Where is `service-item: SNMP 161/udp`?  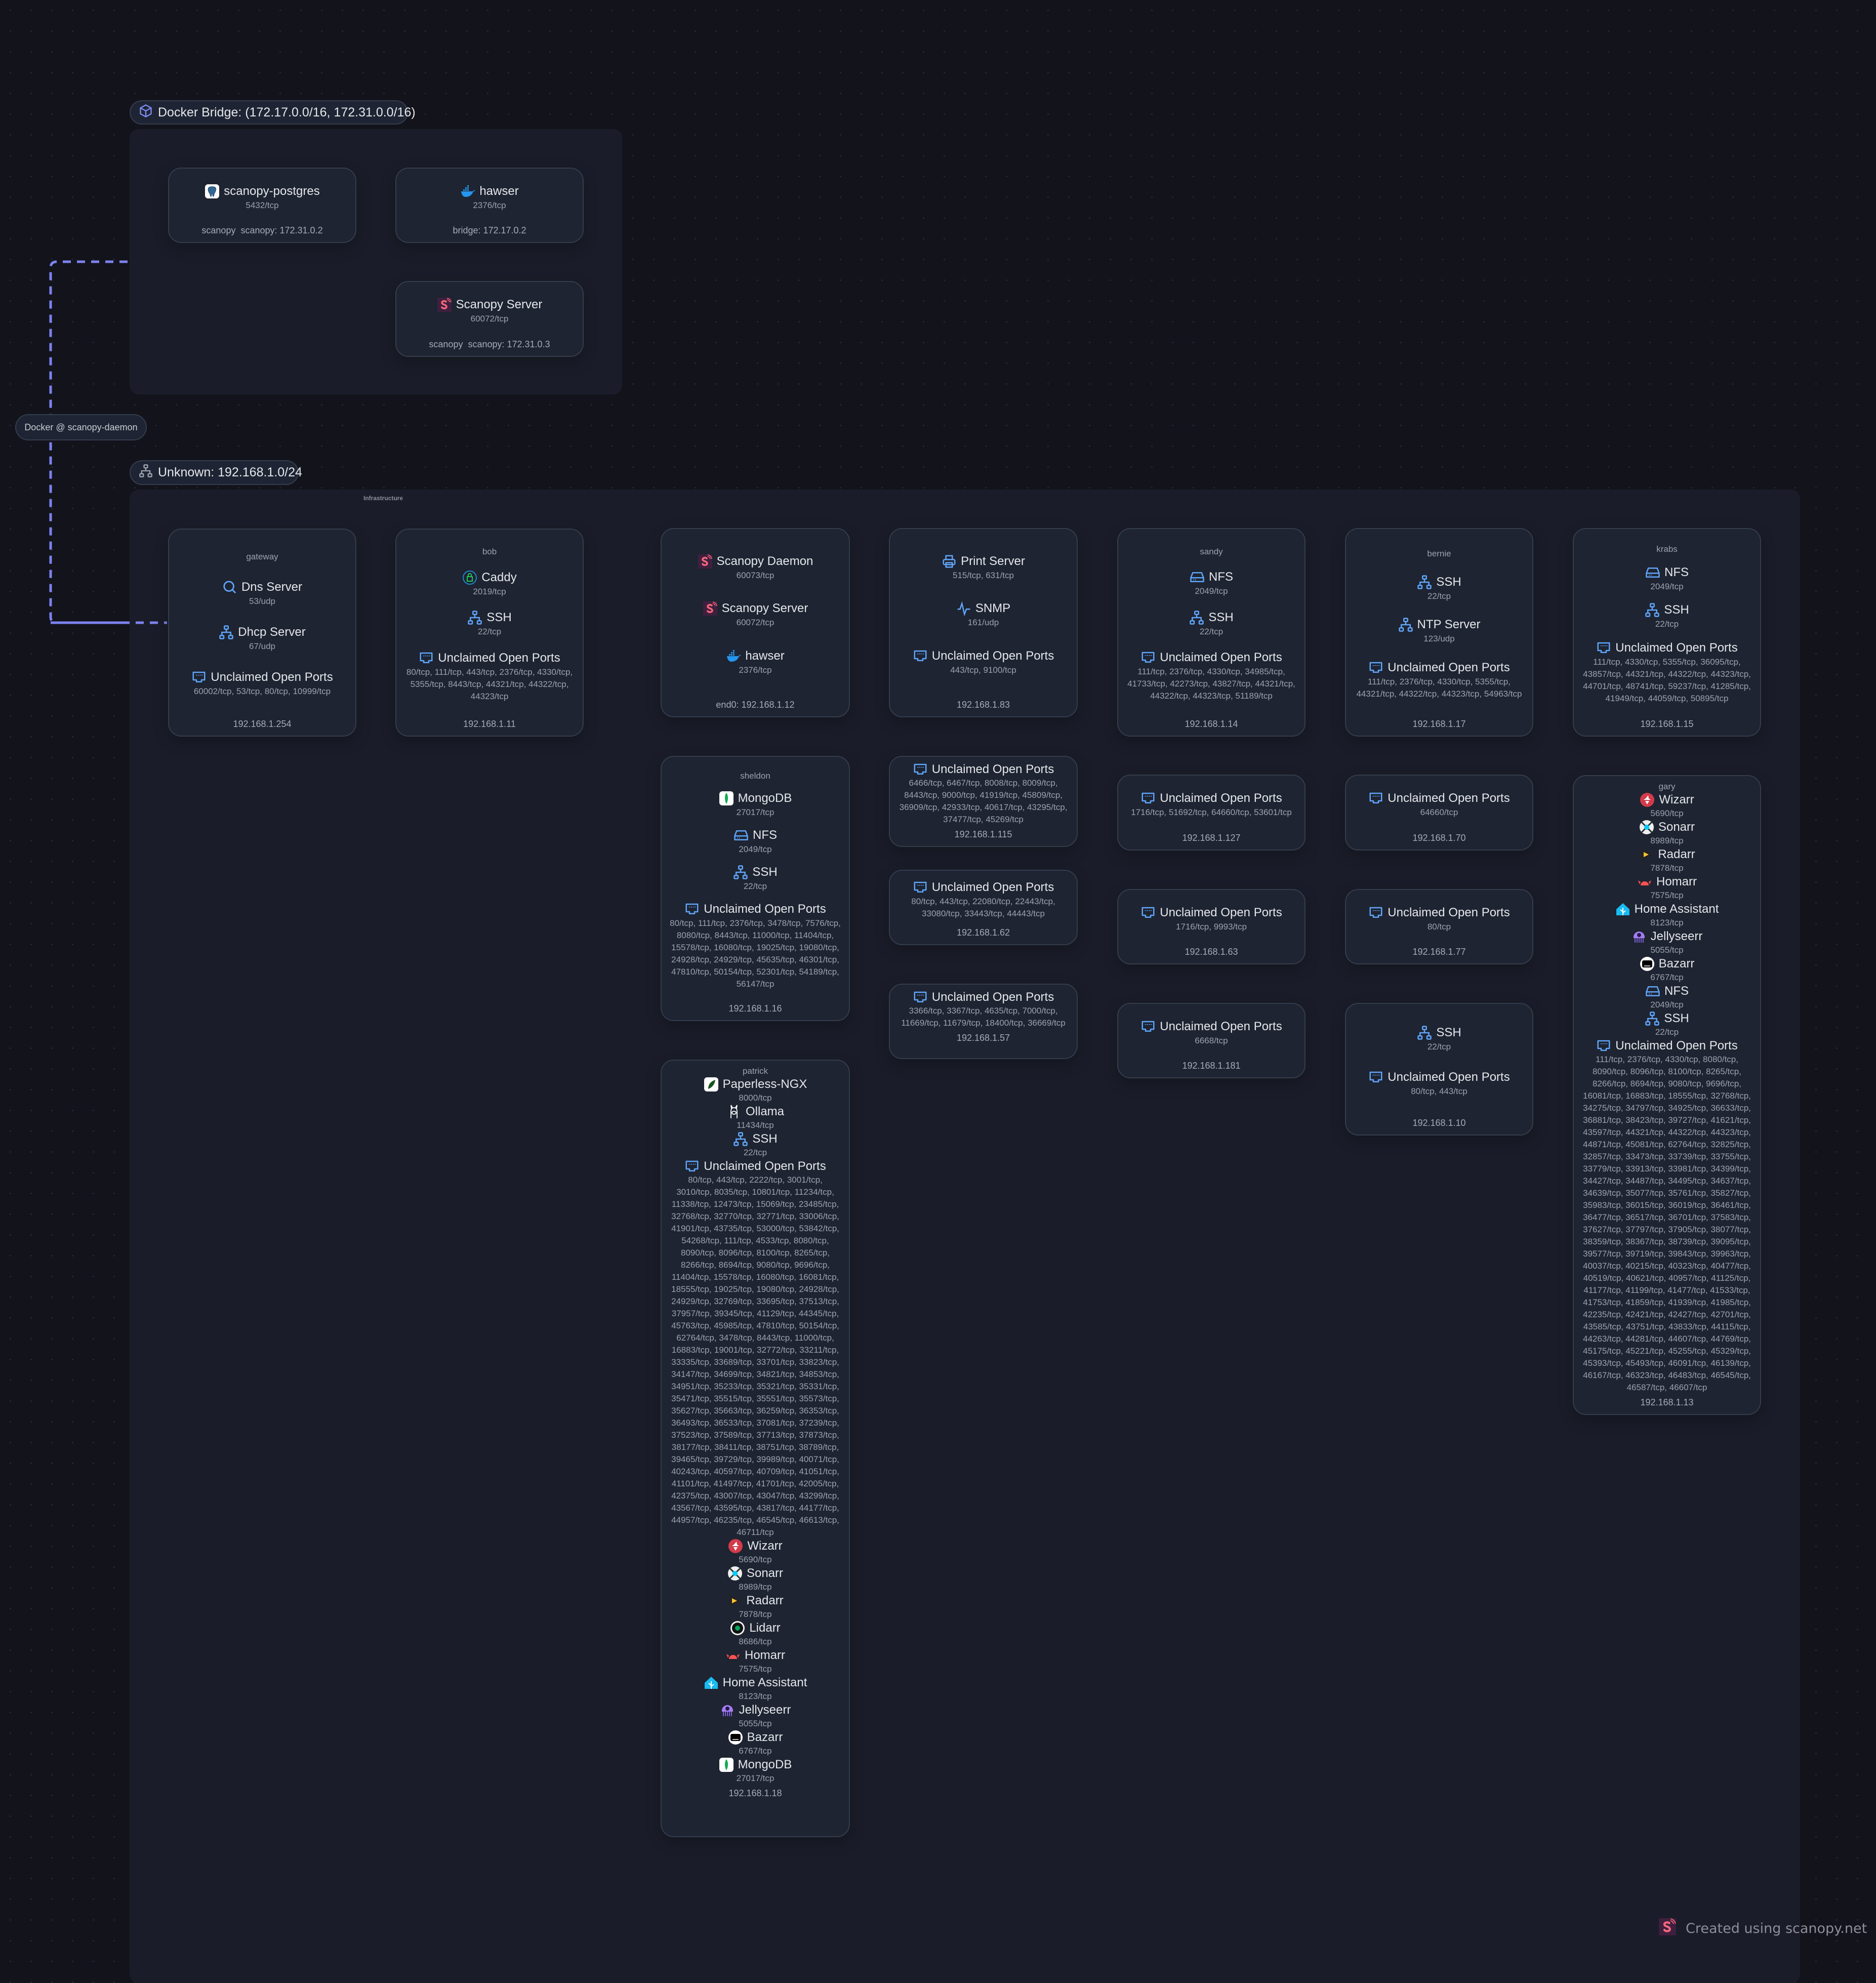 service-item: SNMP 161/udp is located at coordinates (983, 614).